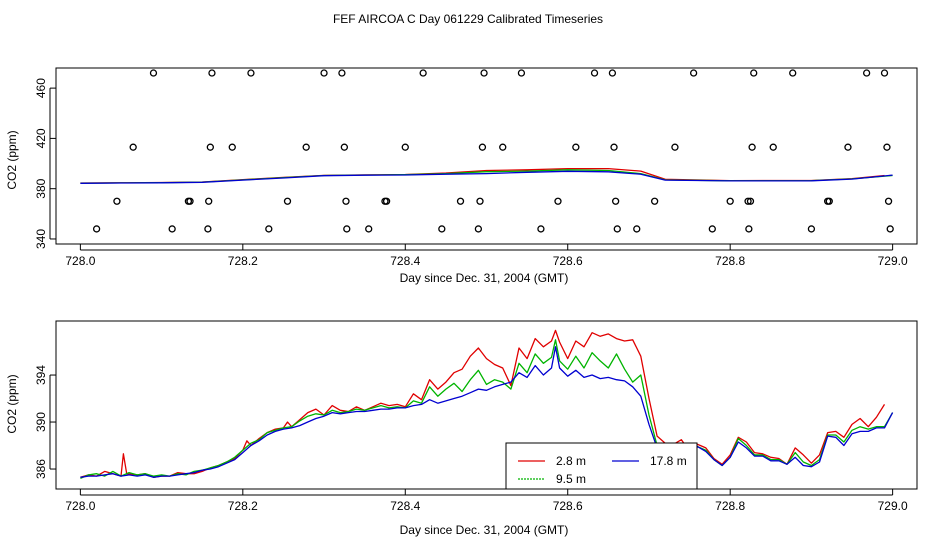 This screenshot has height=540, width=936. What do you see at coordinates (12, 159) in the screenshot?
I see `top-y-axis-label: CO2 (ppm)` at bounding box center [12, 159].